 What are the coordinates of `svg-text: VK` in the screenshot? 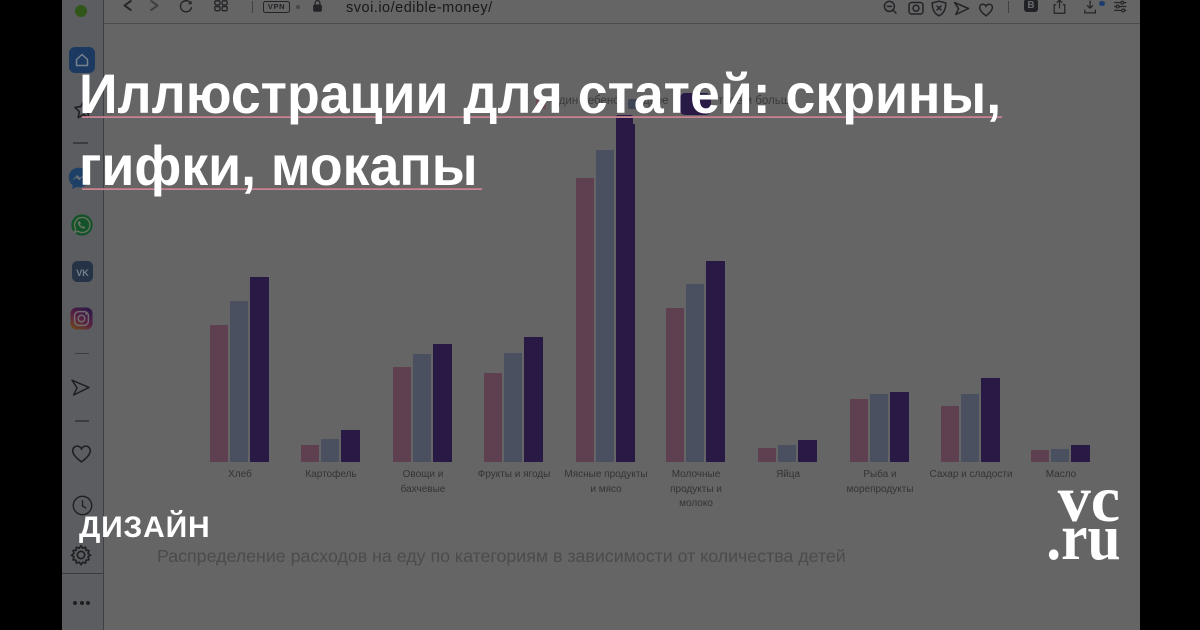 It's located at (82, 273).